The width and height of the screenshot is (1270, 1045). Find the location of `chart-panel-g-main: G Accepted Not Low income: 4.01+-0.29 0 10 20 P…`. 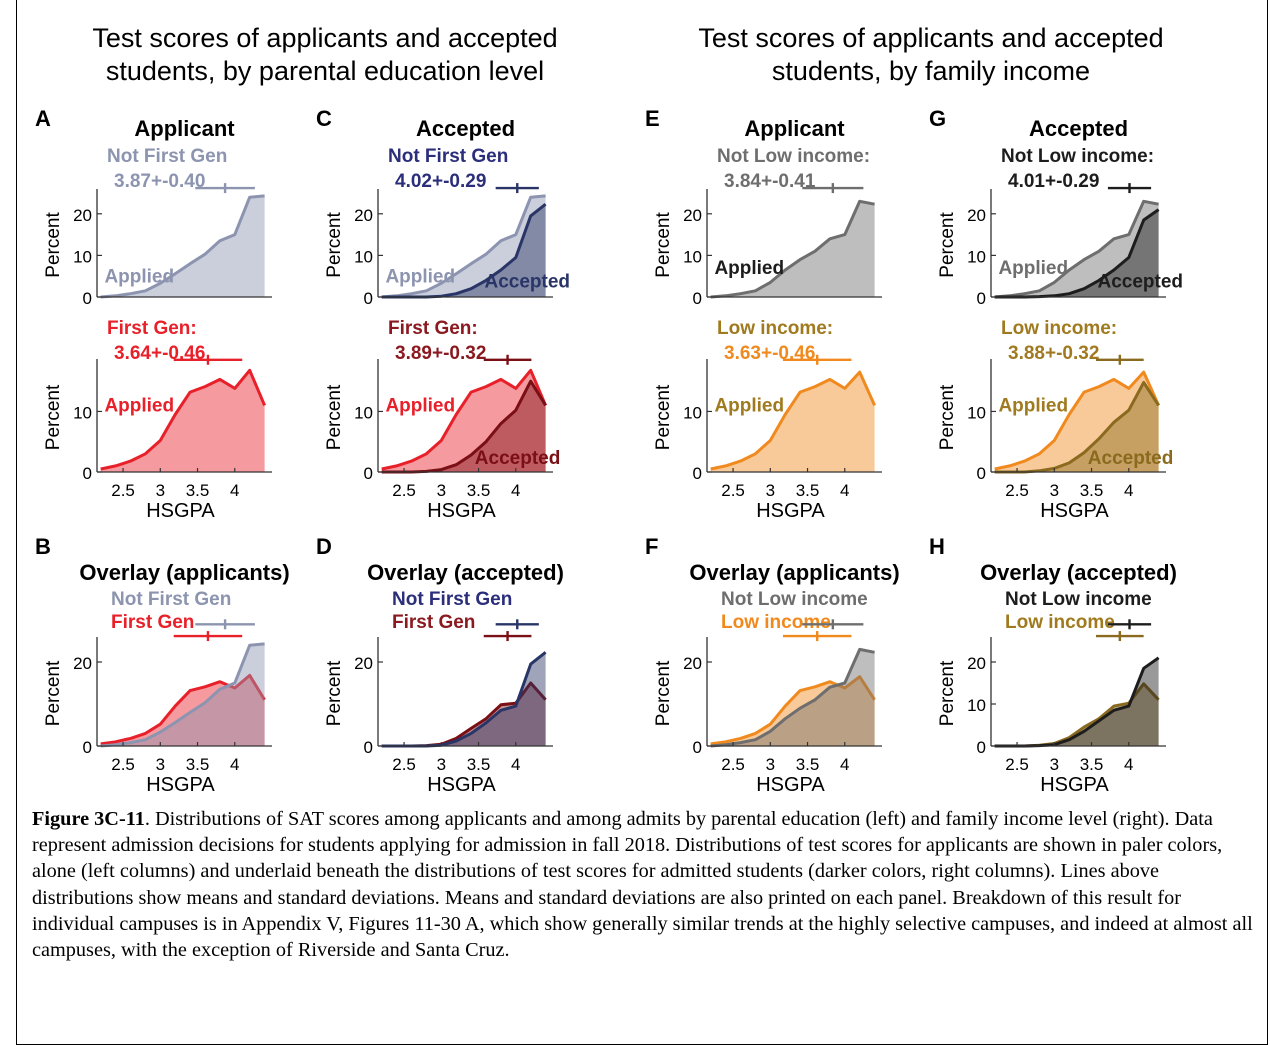

chart-panel-g-main: G Accepted Not Low income: 4.01+-0.29 0 10 20 P… is located at coordinates (1056, 207).